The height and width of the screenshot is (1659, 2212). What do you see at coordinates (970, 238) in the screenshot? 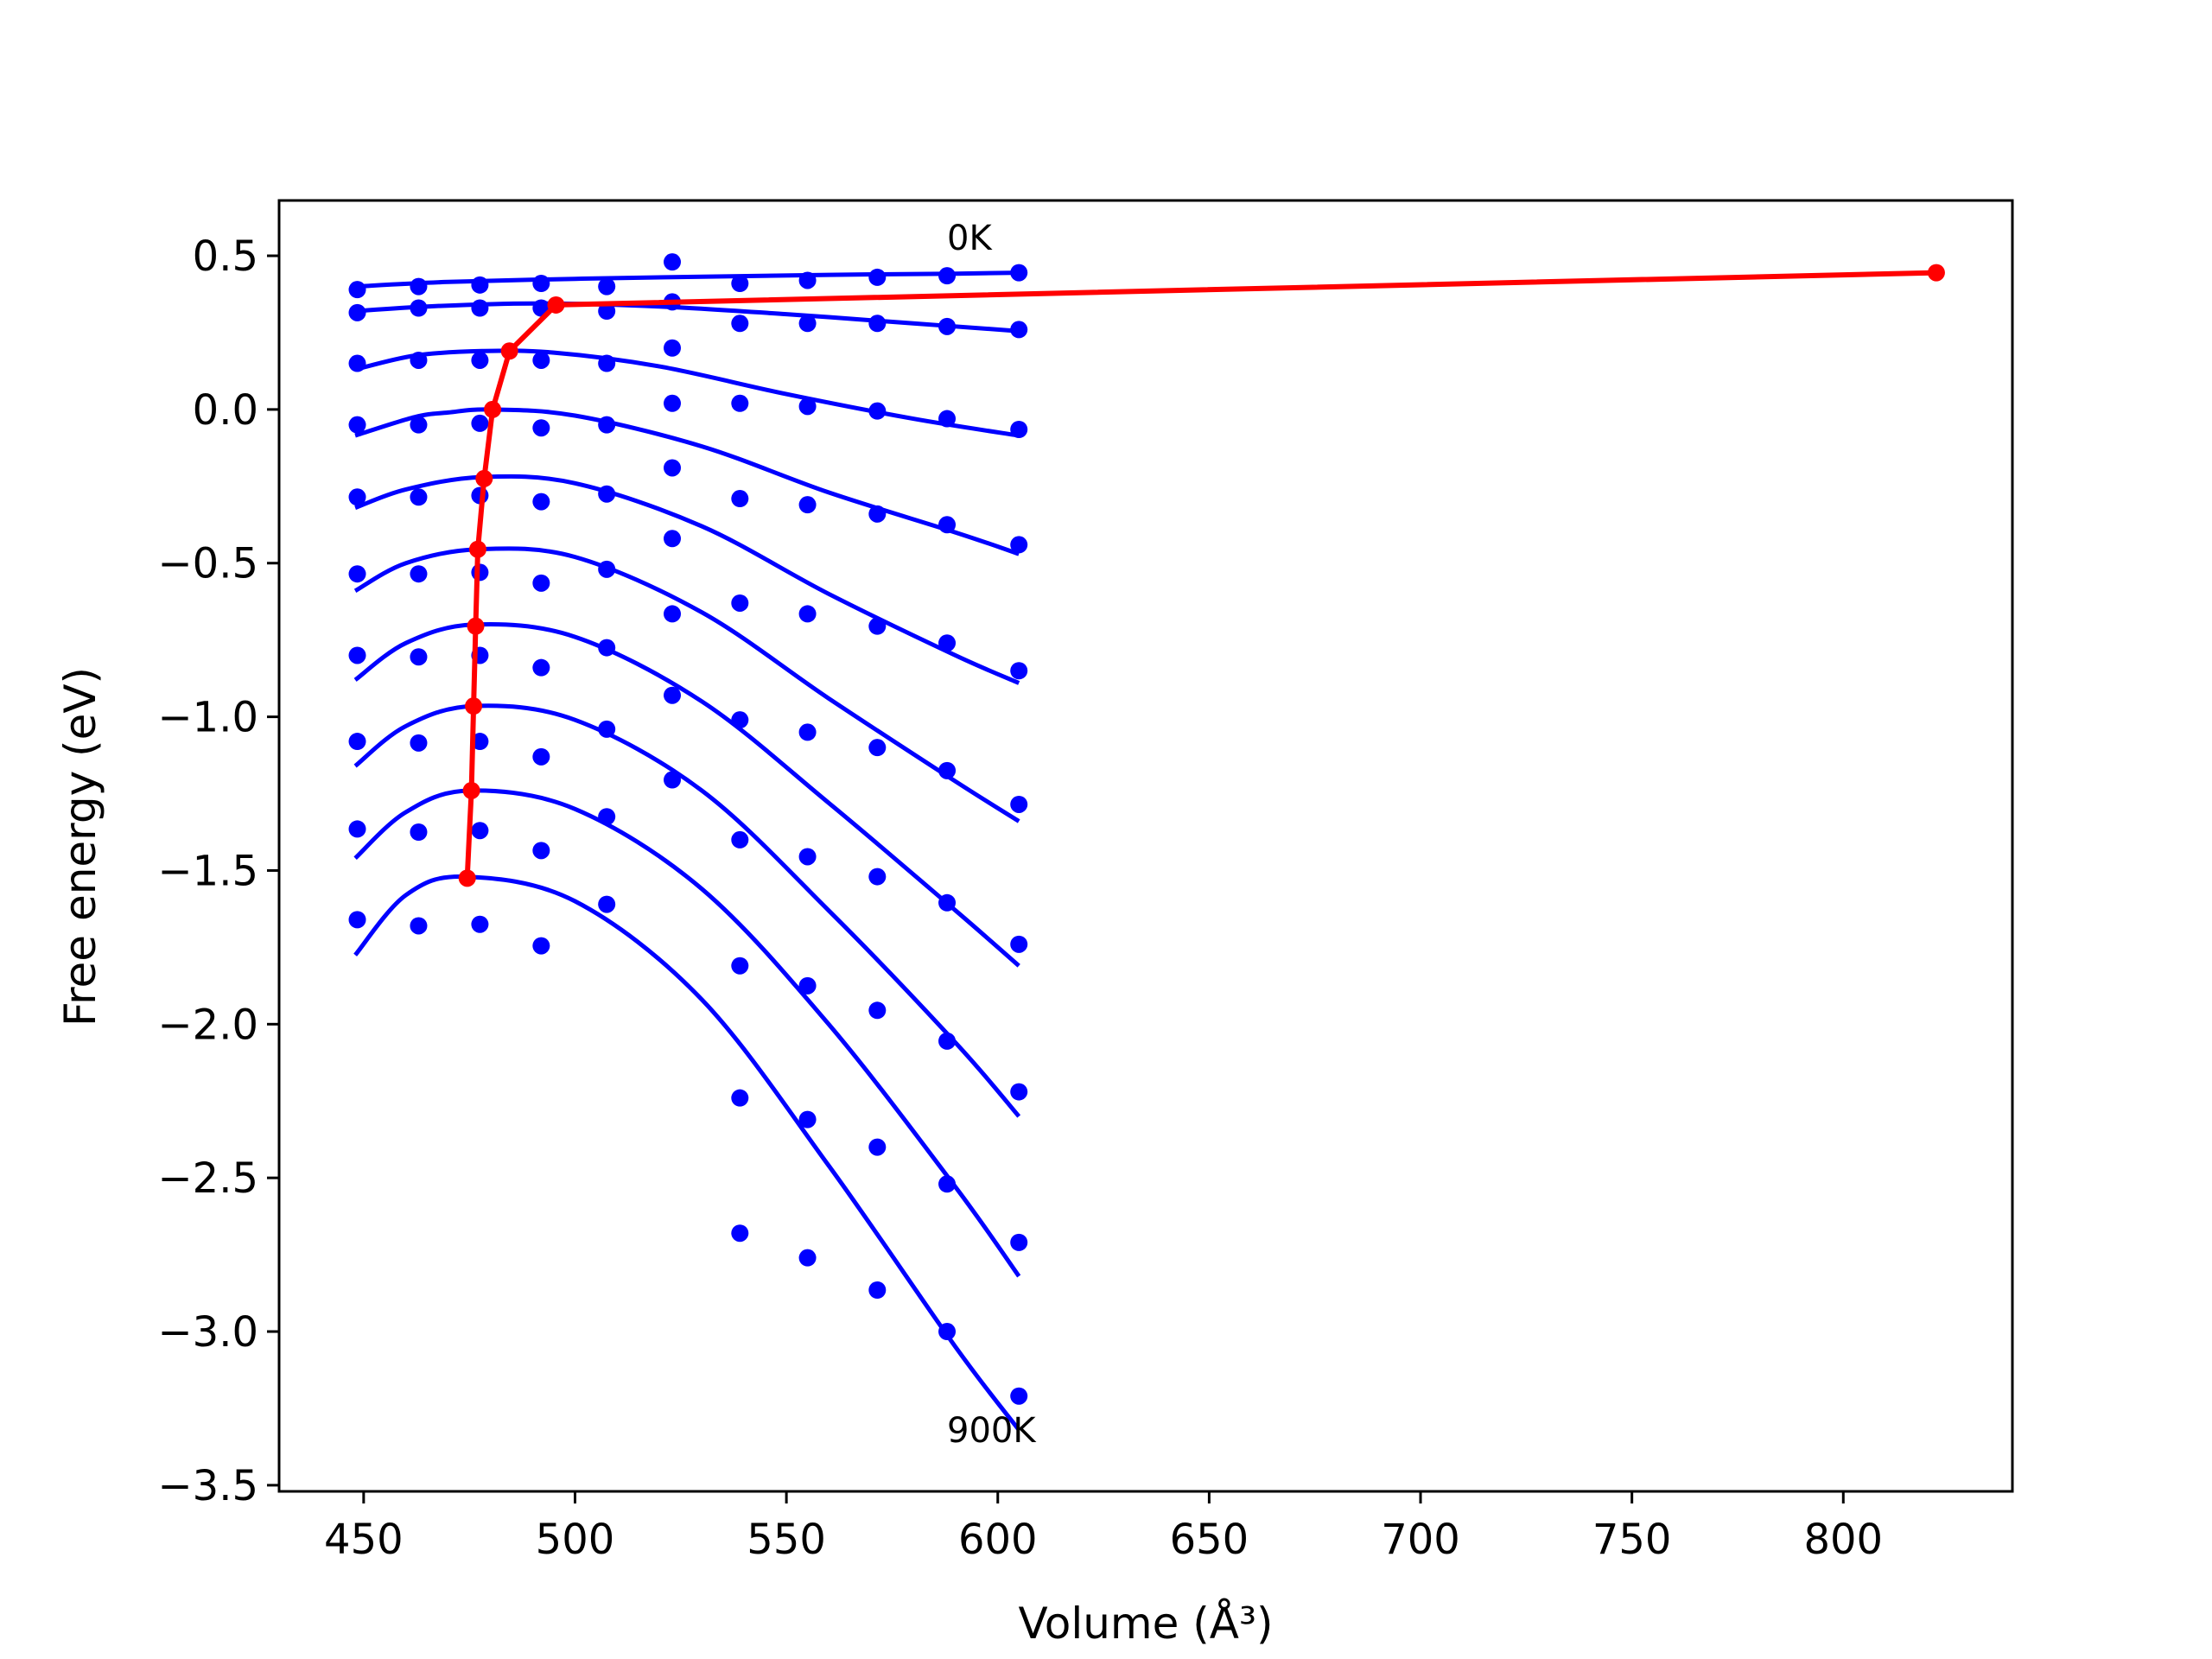
I see `temperature-label: 0K` at bounding box center [970, 238].